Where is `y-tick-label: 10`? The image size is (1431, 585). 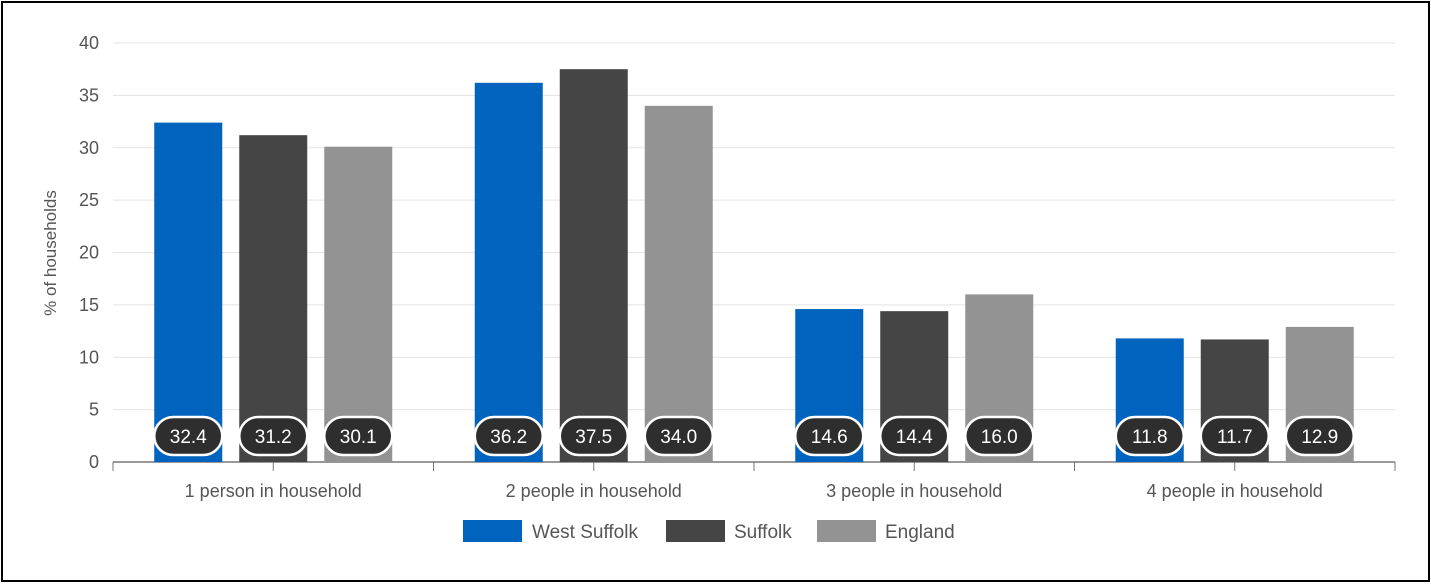
y-tick-label: 10 is located at coordinates (89, 357).